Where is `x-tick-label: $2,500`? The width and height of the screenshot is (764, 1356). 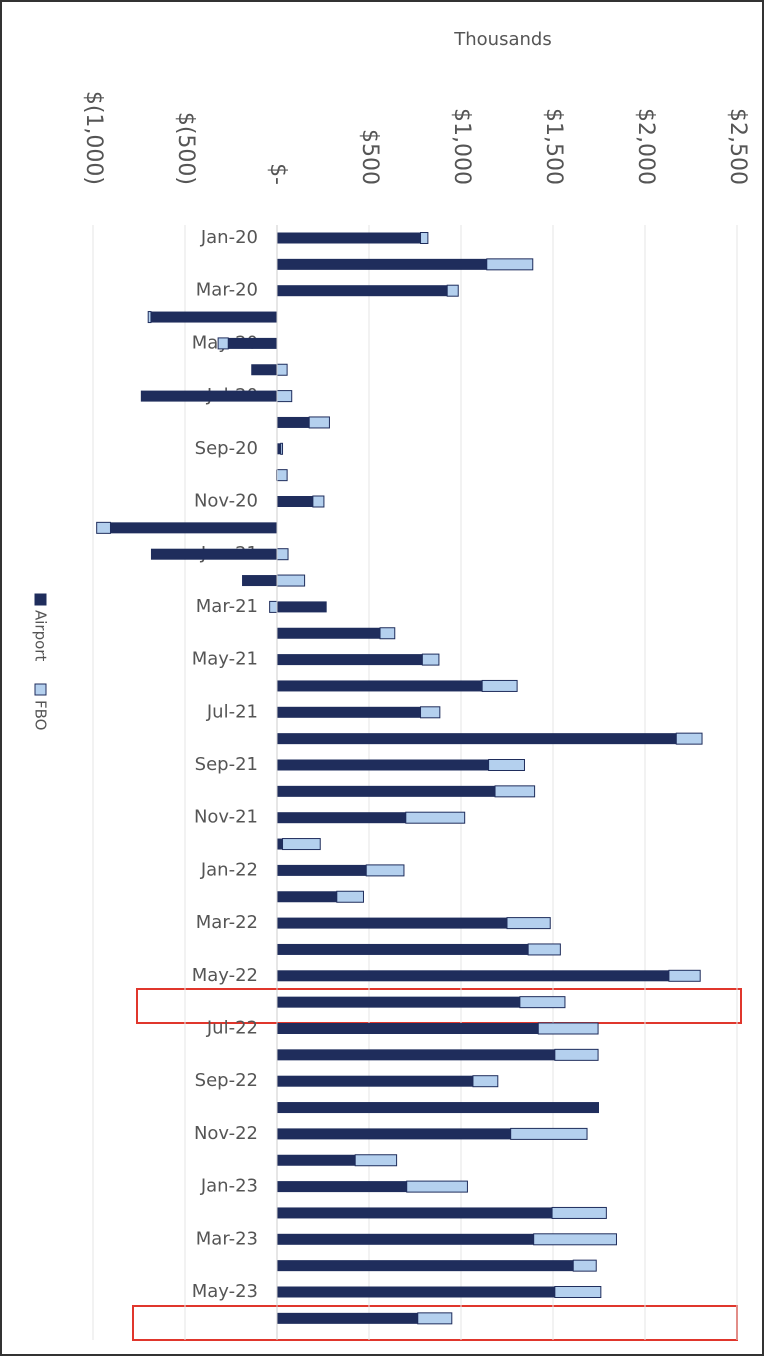 x-tick-label: $2,500 is located at coordinates (737, 146).